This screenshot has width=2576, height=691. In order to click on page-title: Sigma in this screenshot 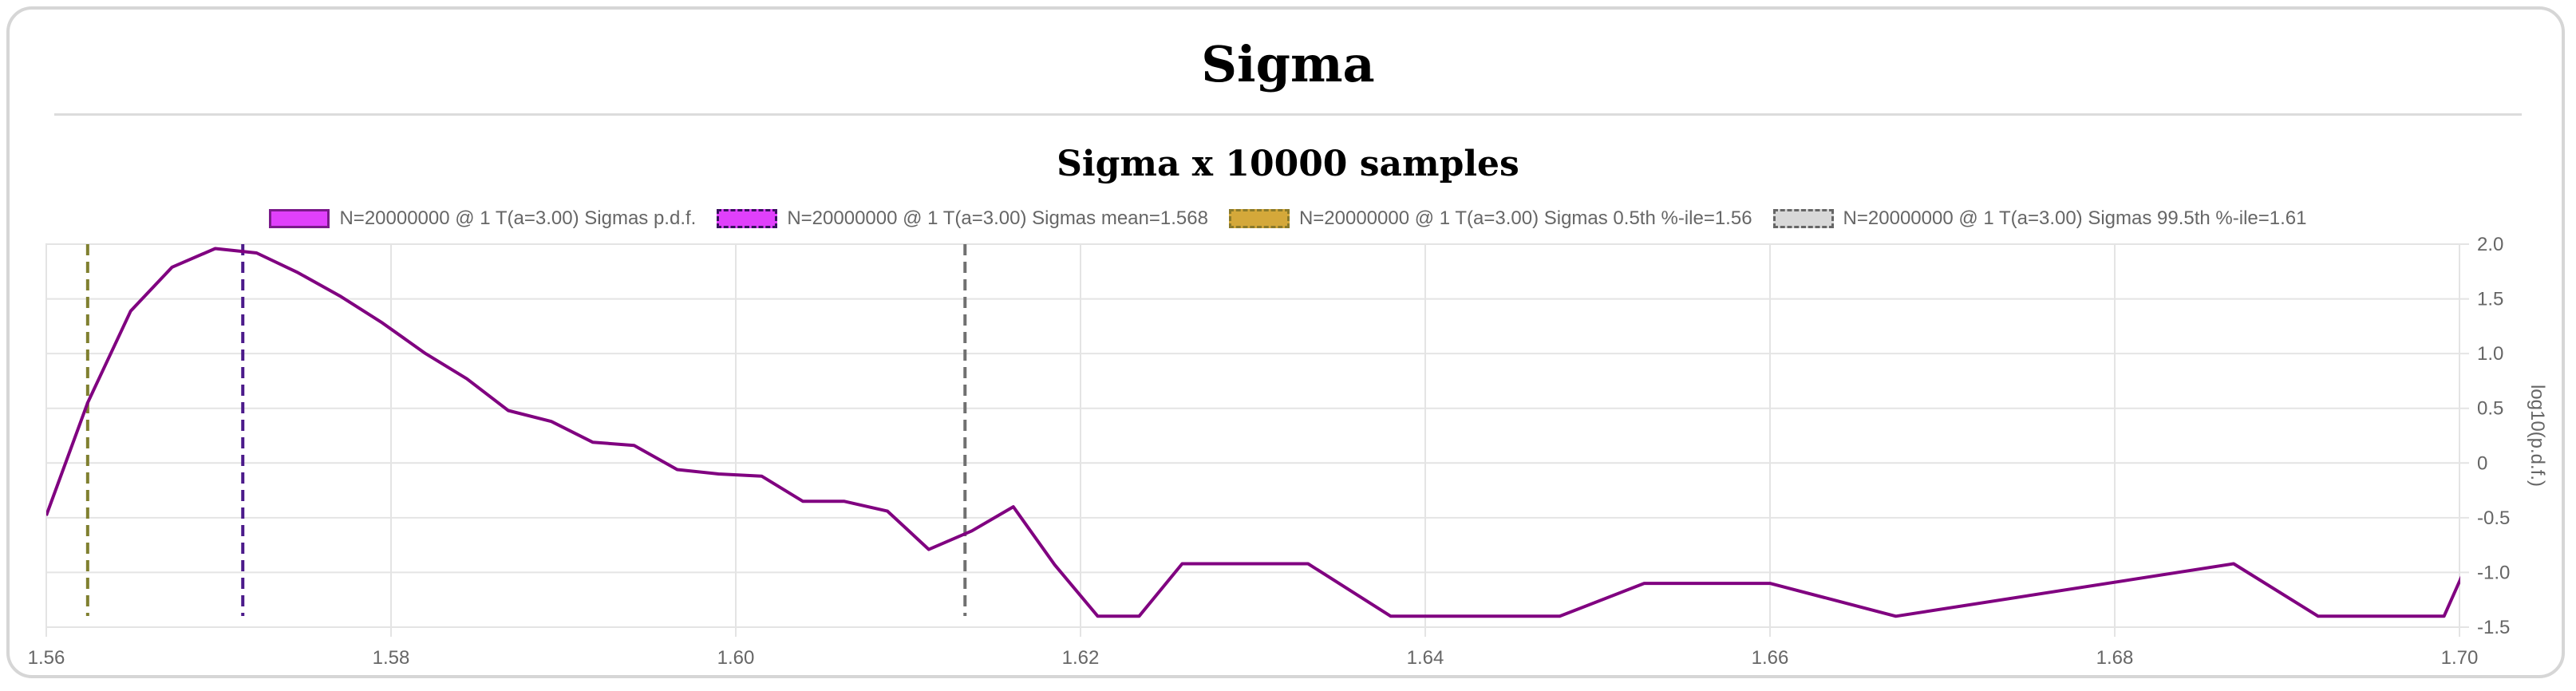, I will do `click(1288, 64)`.